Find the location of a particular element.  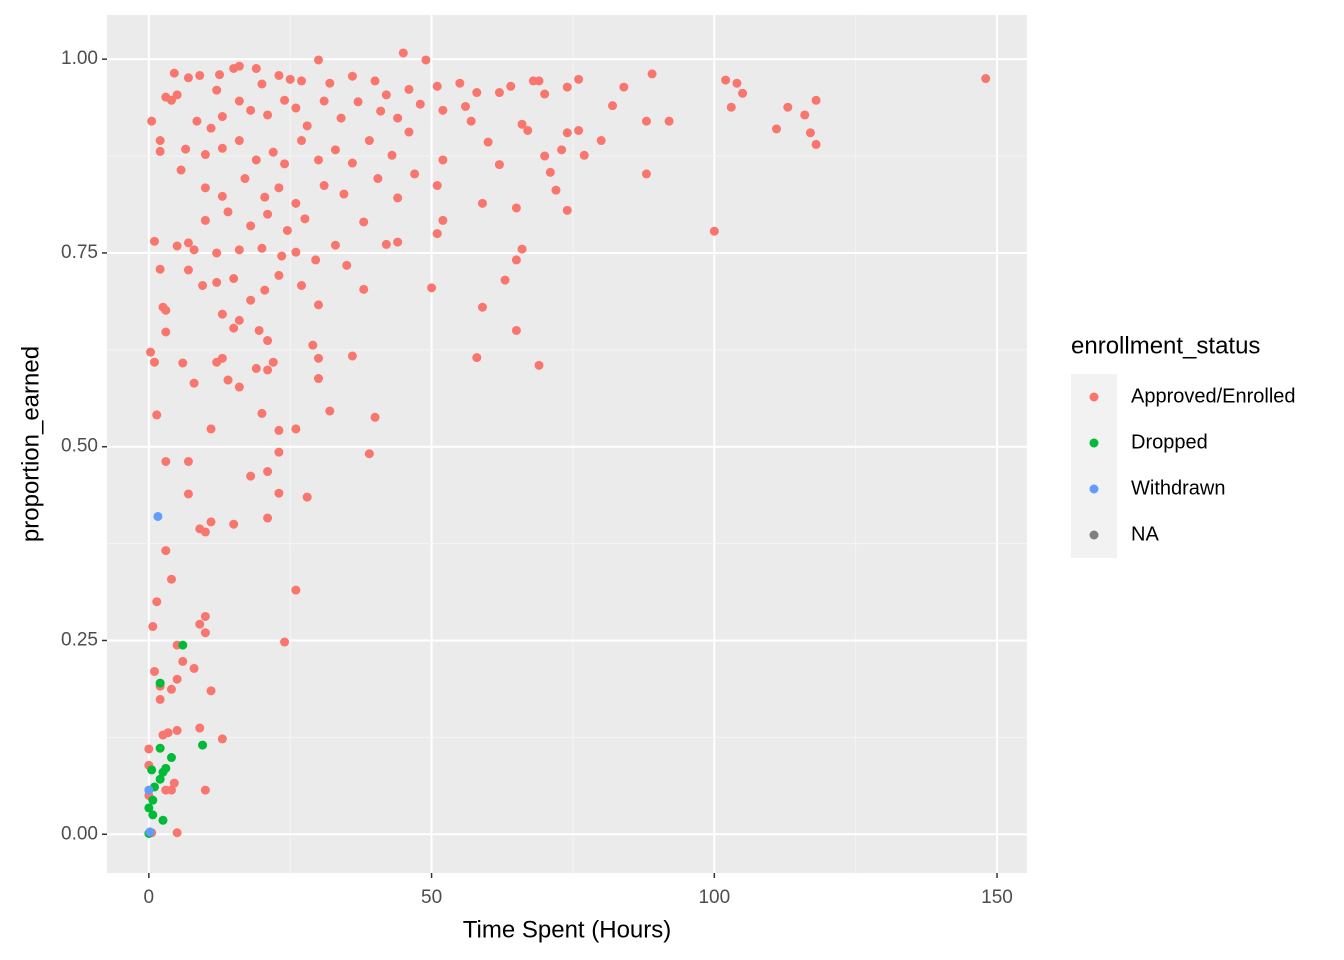

legend: Approved/Enrolled Dropped Withdrawn NA is located at coordinates (1183, 466).